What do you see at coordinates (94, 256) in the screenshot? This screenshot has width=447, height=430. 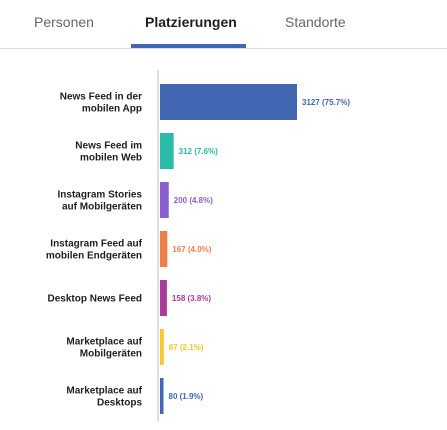 I see `category-label: mobilen Endgeräten` at bounding box center [94, 256].